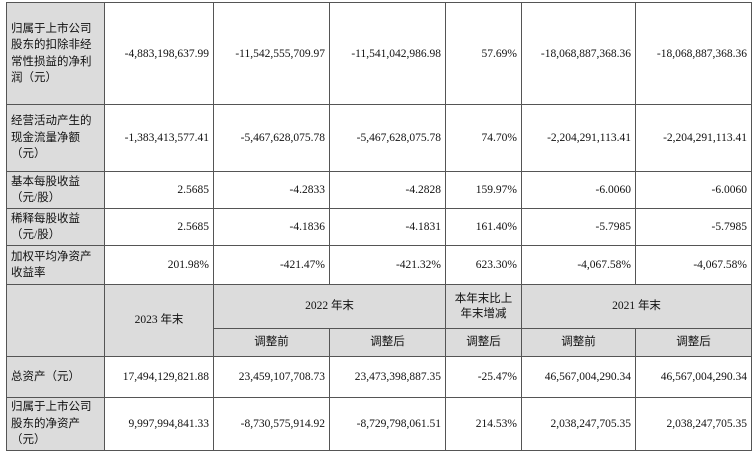 The height and width of the screenshot is (451, 753). What do you see at coordinates (271, 424) in the screenshot?
I see `value-2022-before: -8,730,575,914.92` at bounding box center [271, 424].